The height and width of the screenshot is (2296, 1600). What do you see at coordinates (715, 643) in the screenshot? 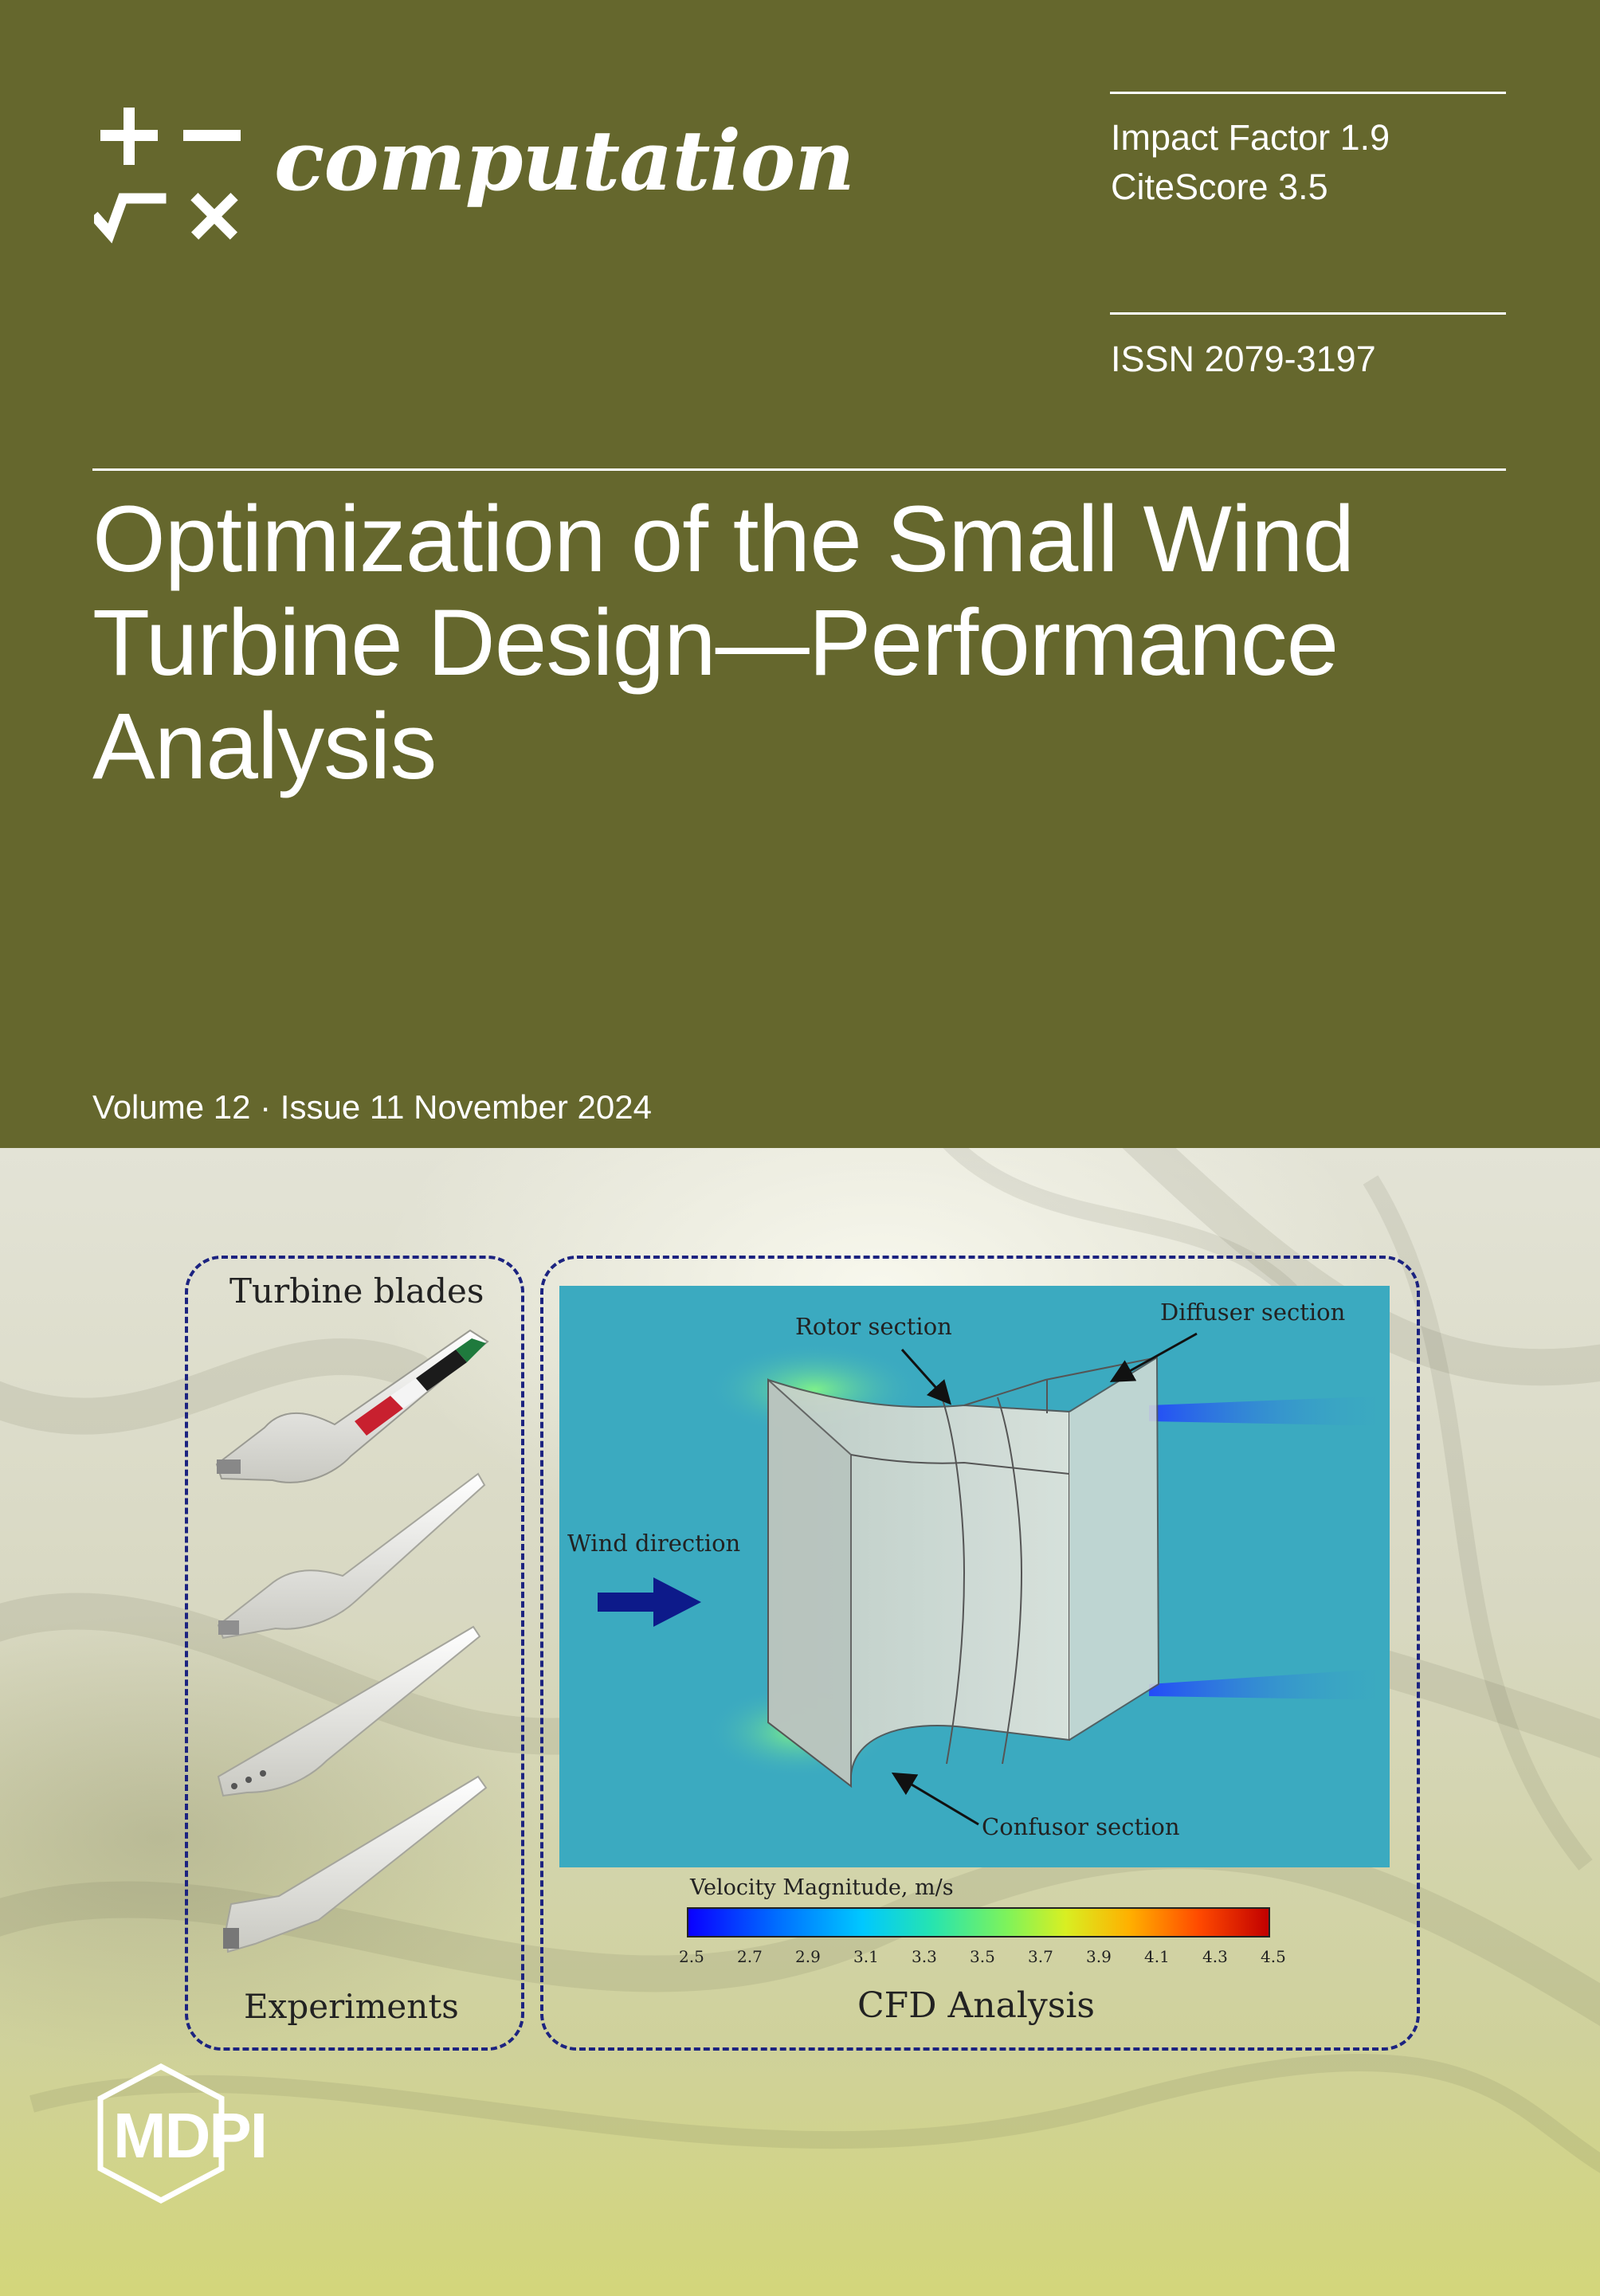
I see `title-line: Turbine Design—Performance` at bounding box center [715, 643].